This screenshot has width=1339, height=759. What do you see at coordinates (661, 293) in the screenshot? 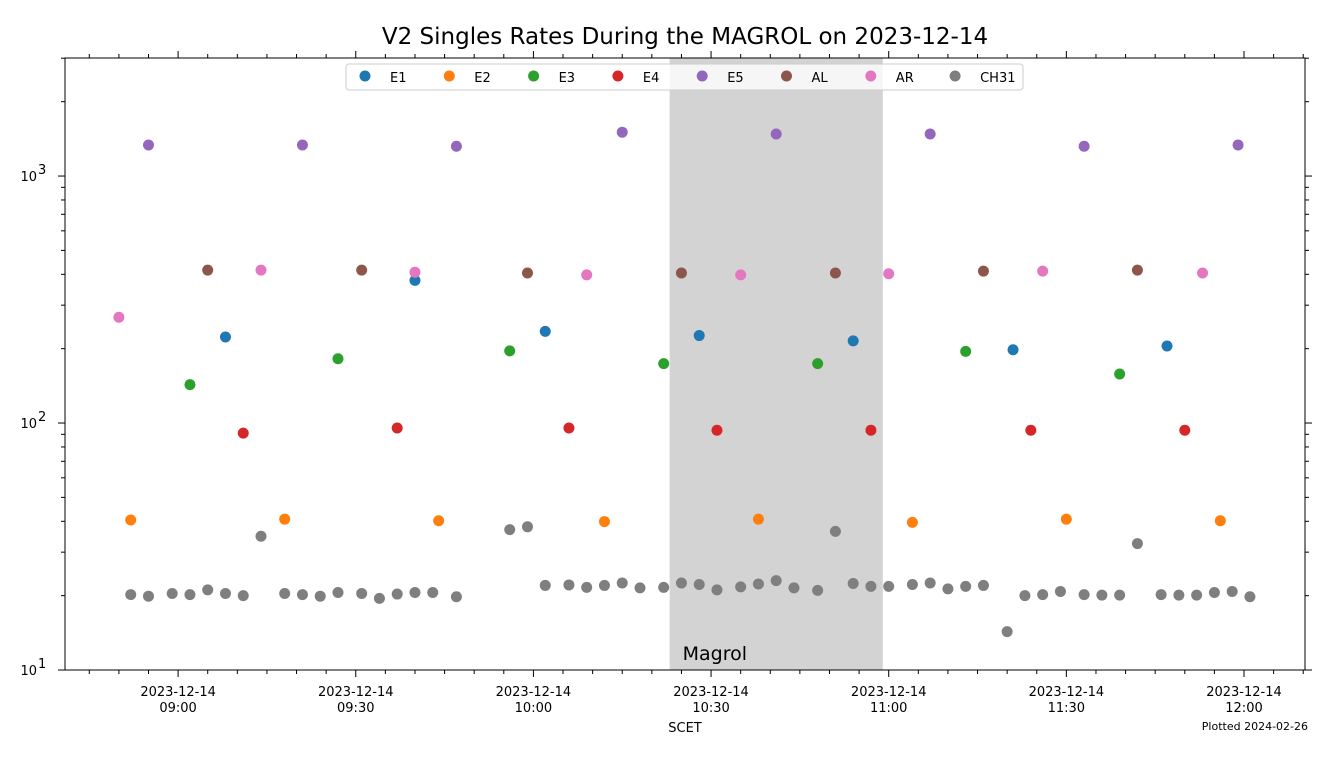
I see `series-ar` at bounding box center [661, 293].